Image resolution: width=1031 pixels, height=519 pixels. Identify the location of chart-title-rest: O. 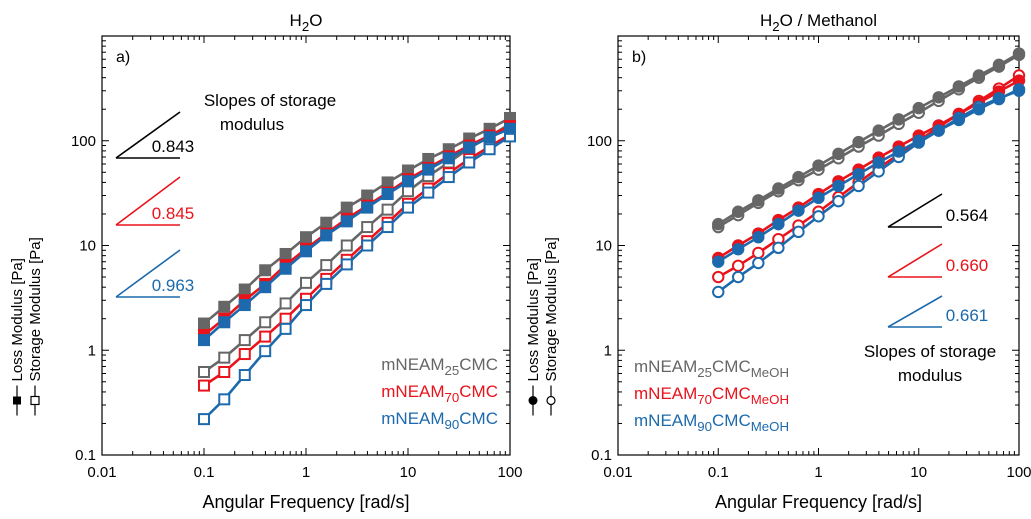
(315, 20).